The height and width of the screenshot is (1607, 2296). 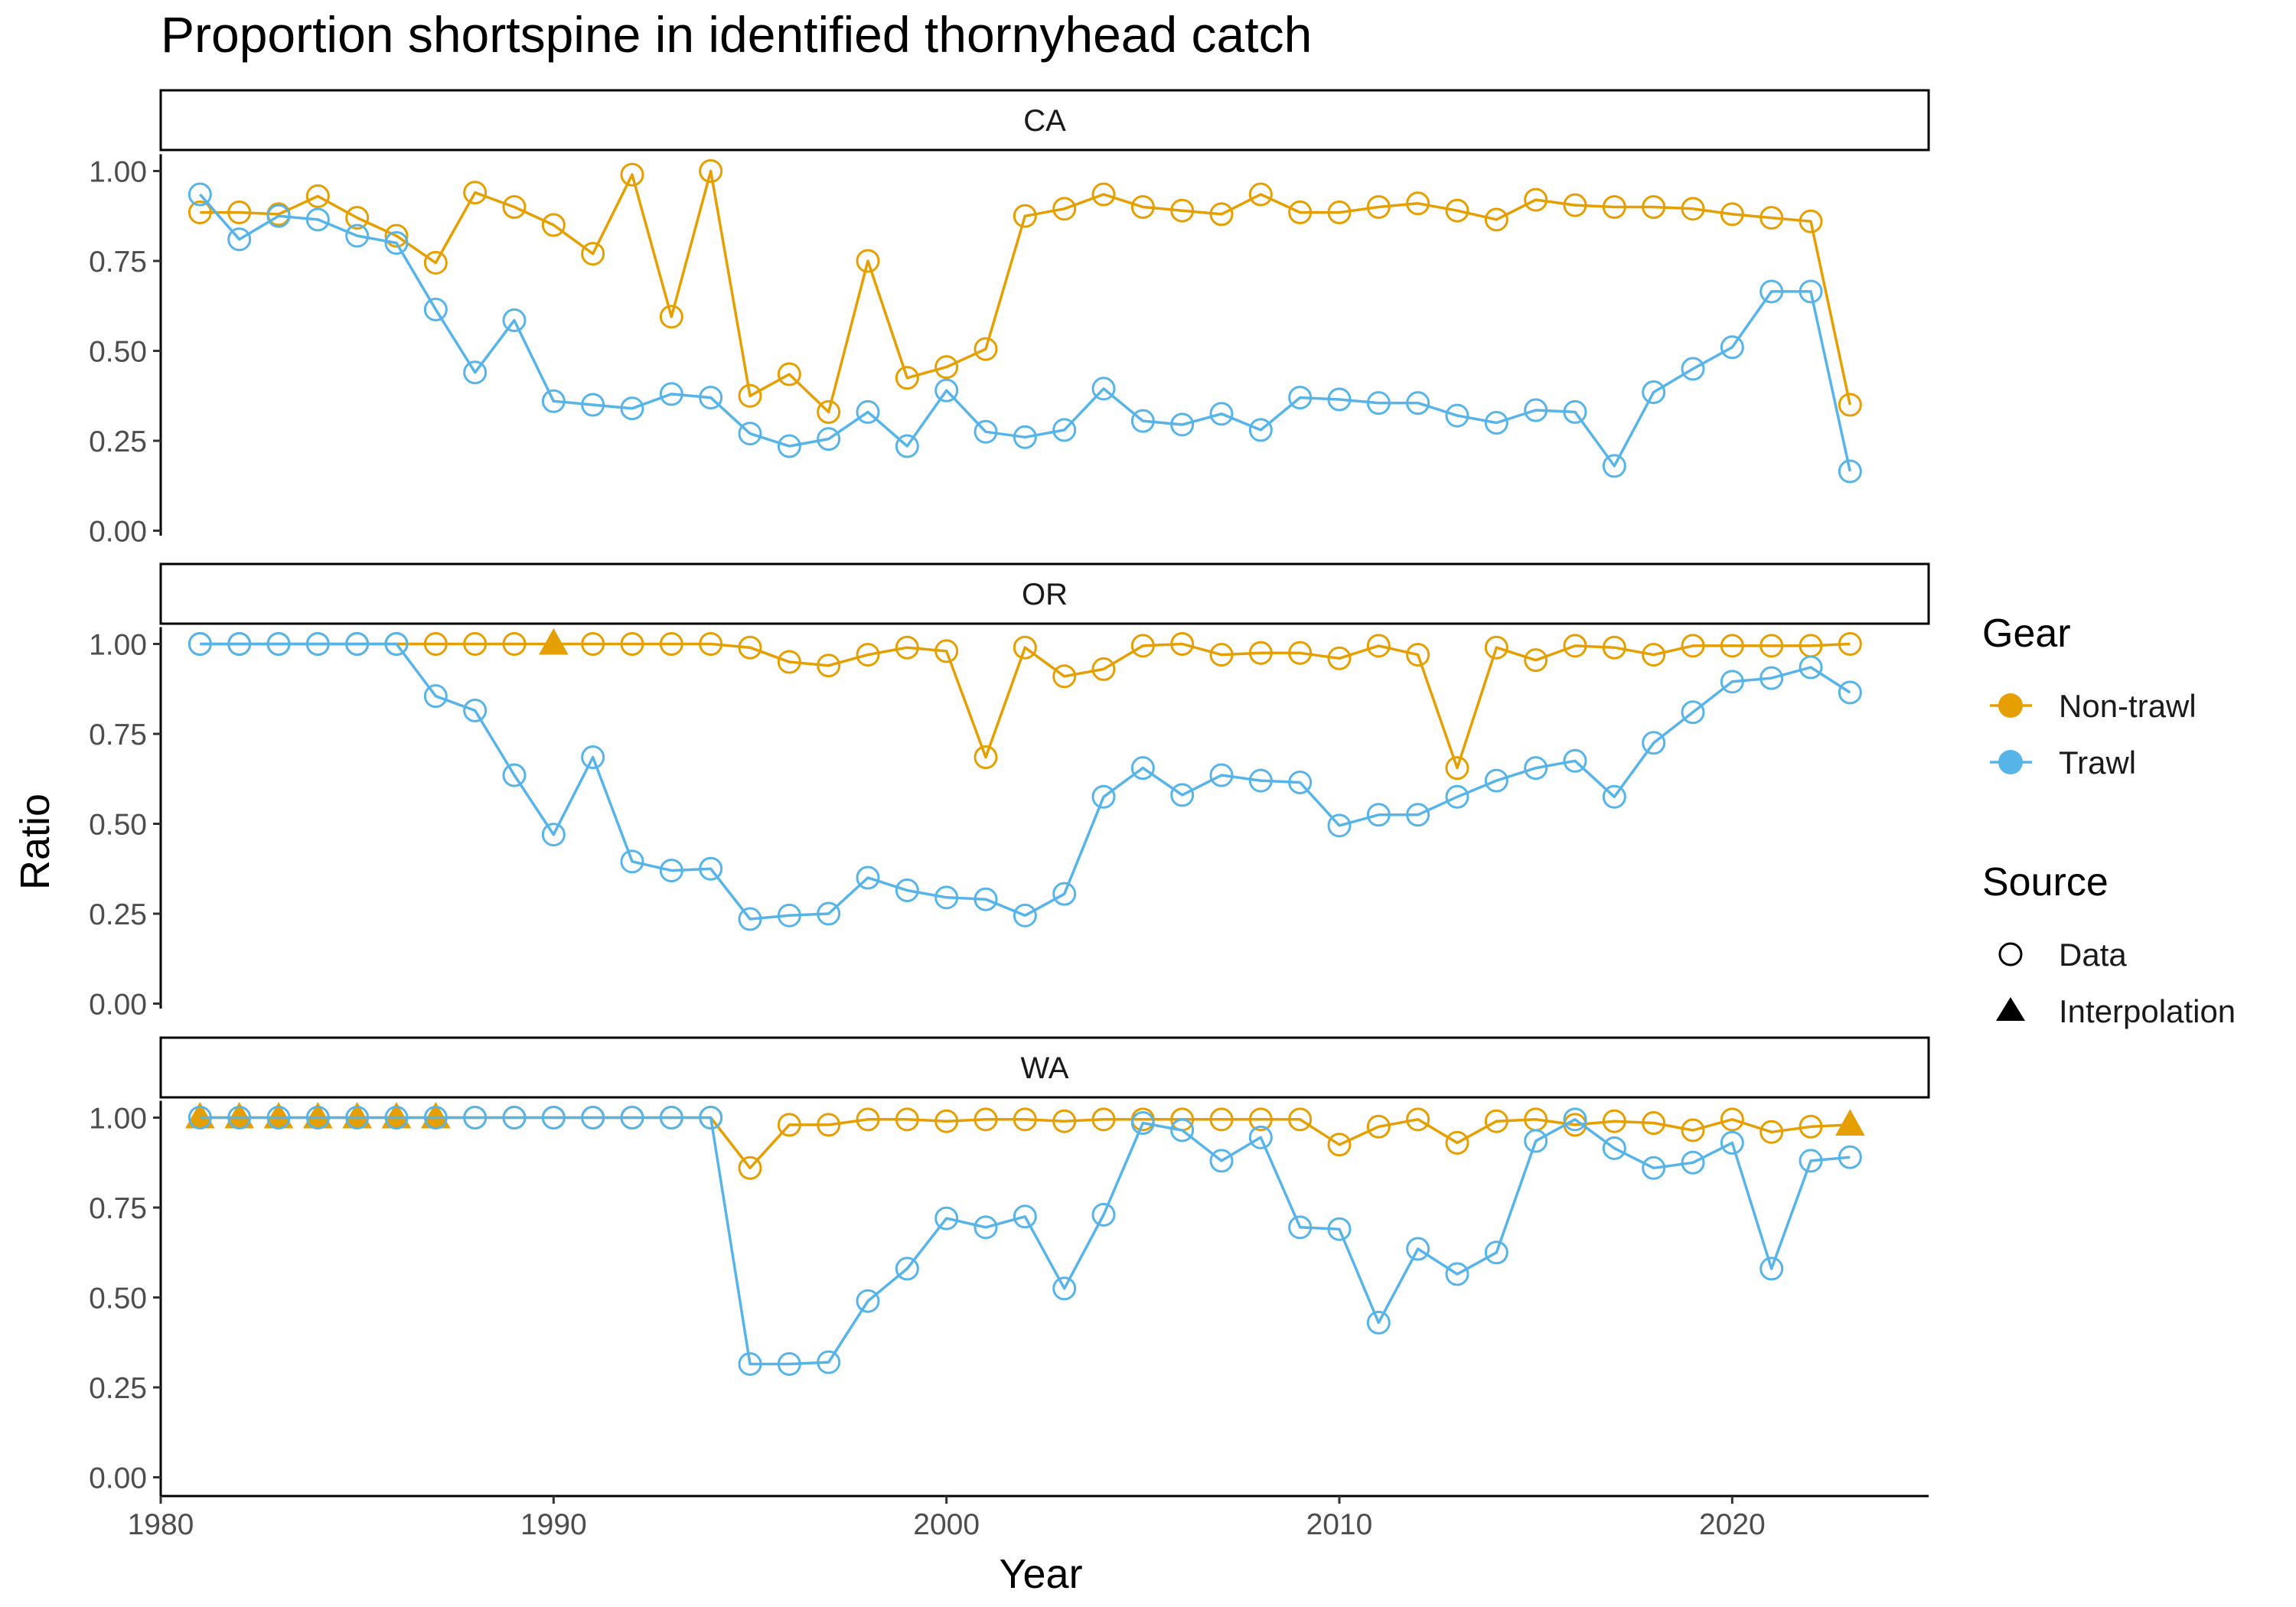 I want to click on legend-key-circle, so click(x=2010, y=954).